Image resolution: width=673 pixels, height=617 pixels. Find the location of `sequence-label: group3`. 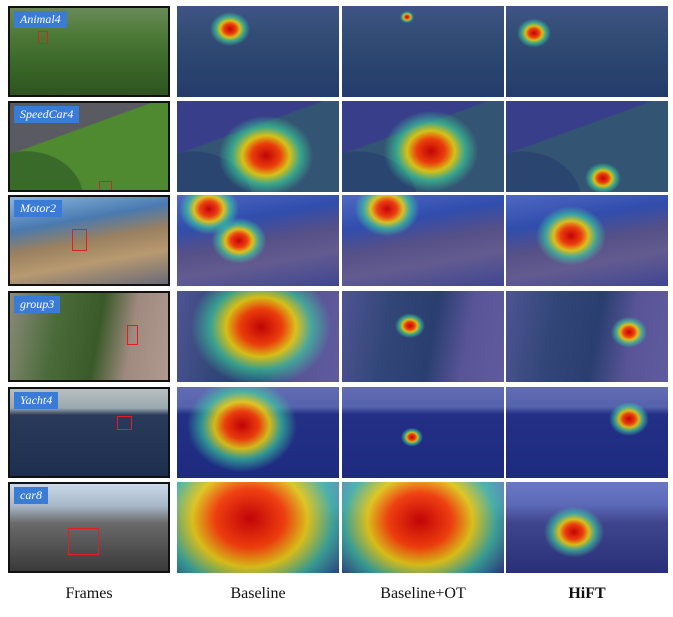

sequence-label: group3 is located at coordinates (37, 304).